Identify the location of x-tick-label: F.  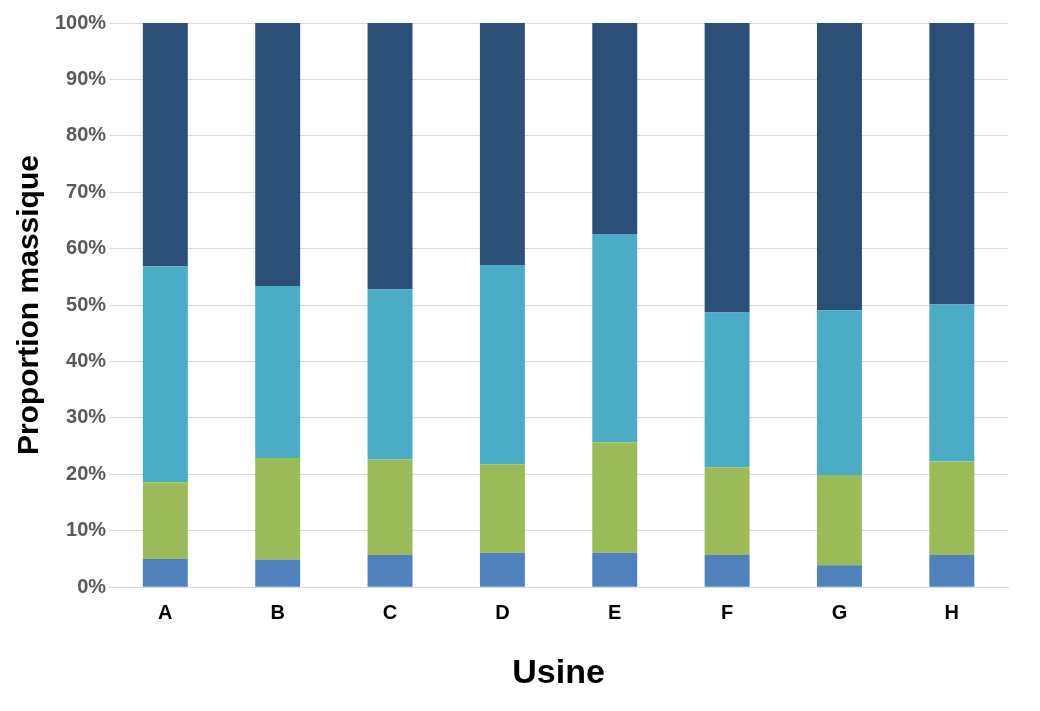
(727, 611).